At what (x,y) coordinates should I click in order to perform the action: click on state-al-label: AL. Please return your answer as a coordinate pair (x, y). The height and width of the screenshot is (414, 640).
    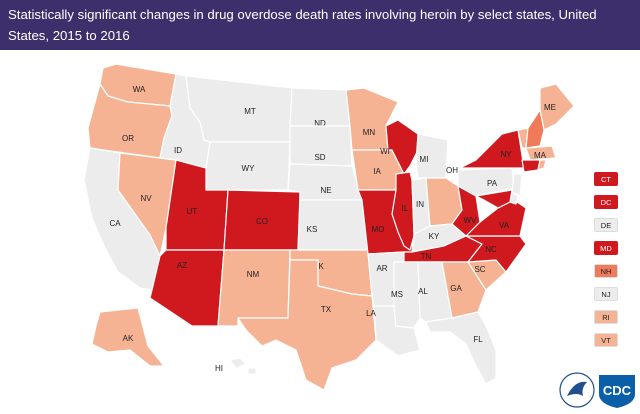
    Looking at the image, I should click on (423, 291).